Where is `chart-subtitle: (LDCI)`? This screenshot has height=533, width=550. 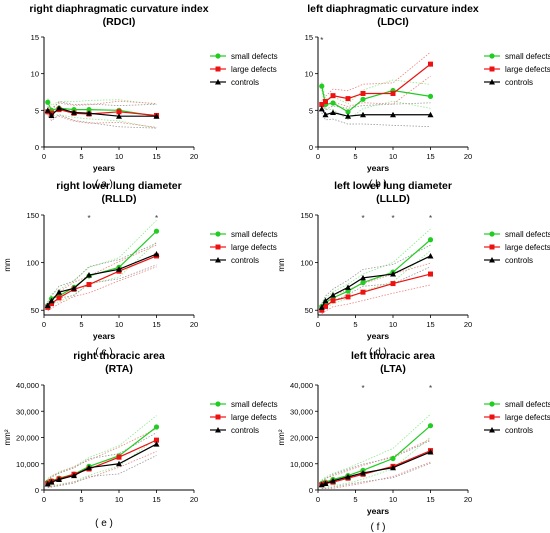
chart-subtitle: (LDCI) is located at coordinates (393, 22).